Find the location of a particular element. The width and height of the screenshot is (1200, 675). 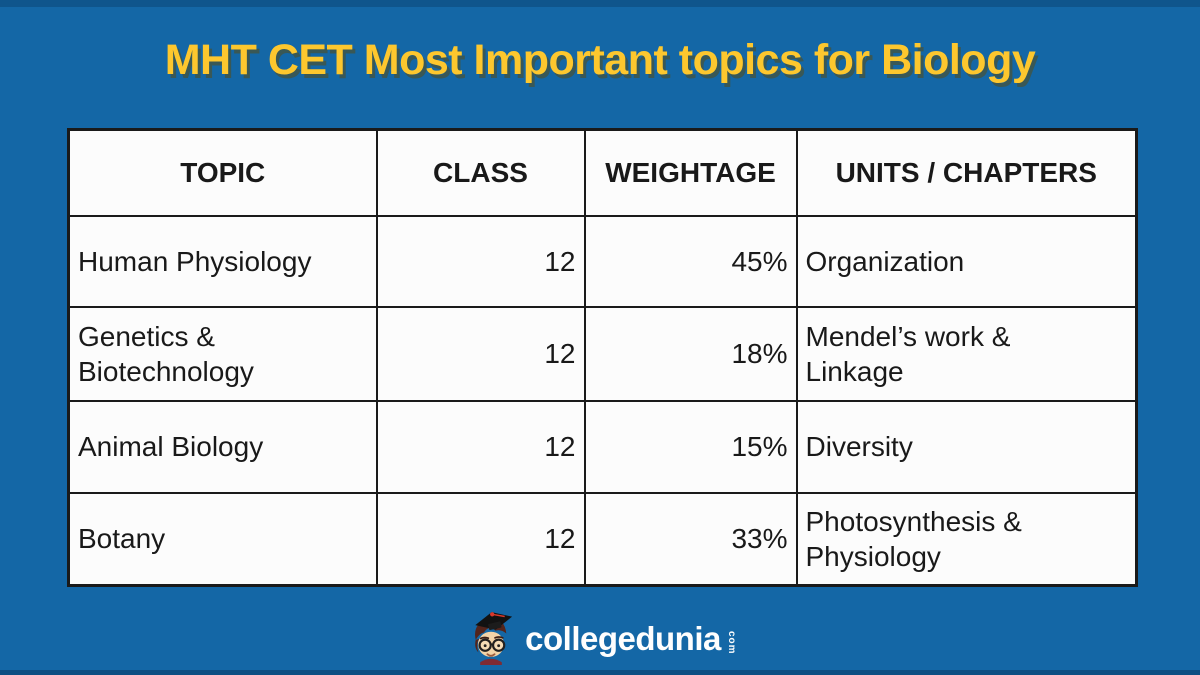

cell-topic: Human Physiology is located at coordinates (222, 261).